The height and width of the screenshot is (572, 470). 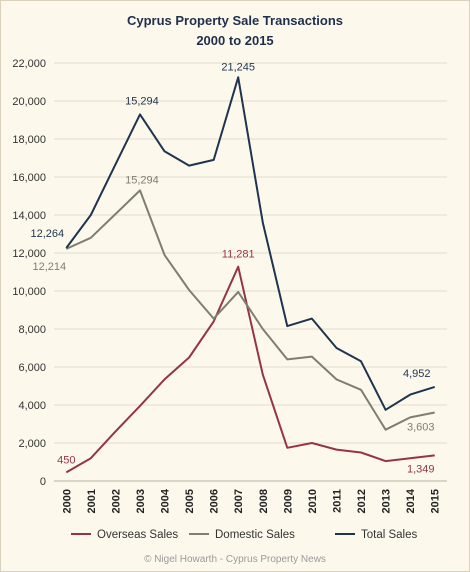 I want to click on y-tick-label: 6,000, so click(x=32, y=368).